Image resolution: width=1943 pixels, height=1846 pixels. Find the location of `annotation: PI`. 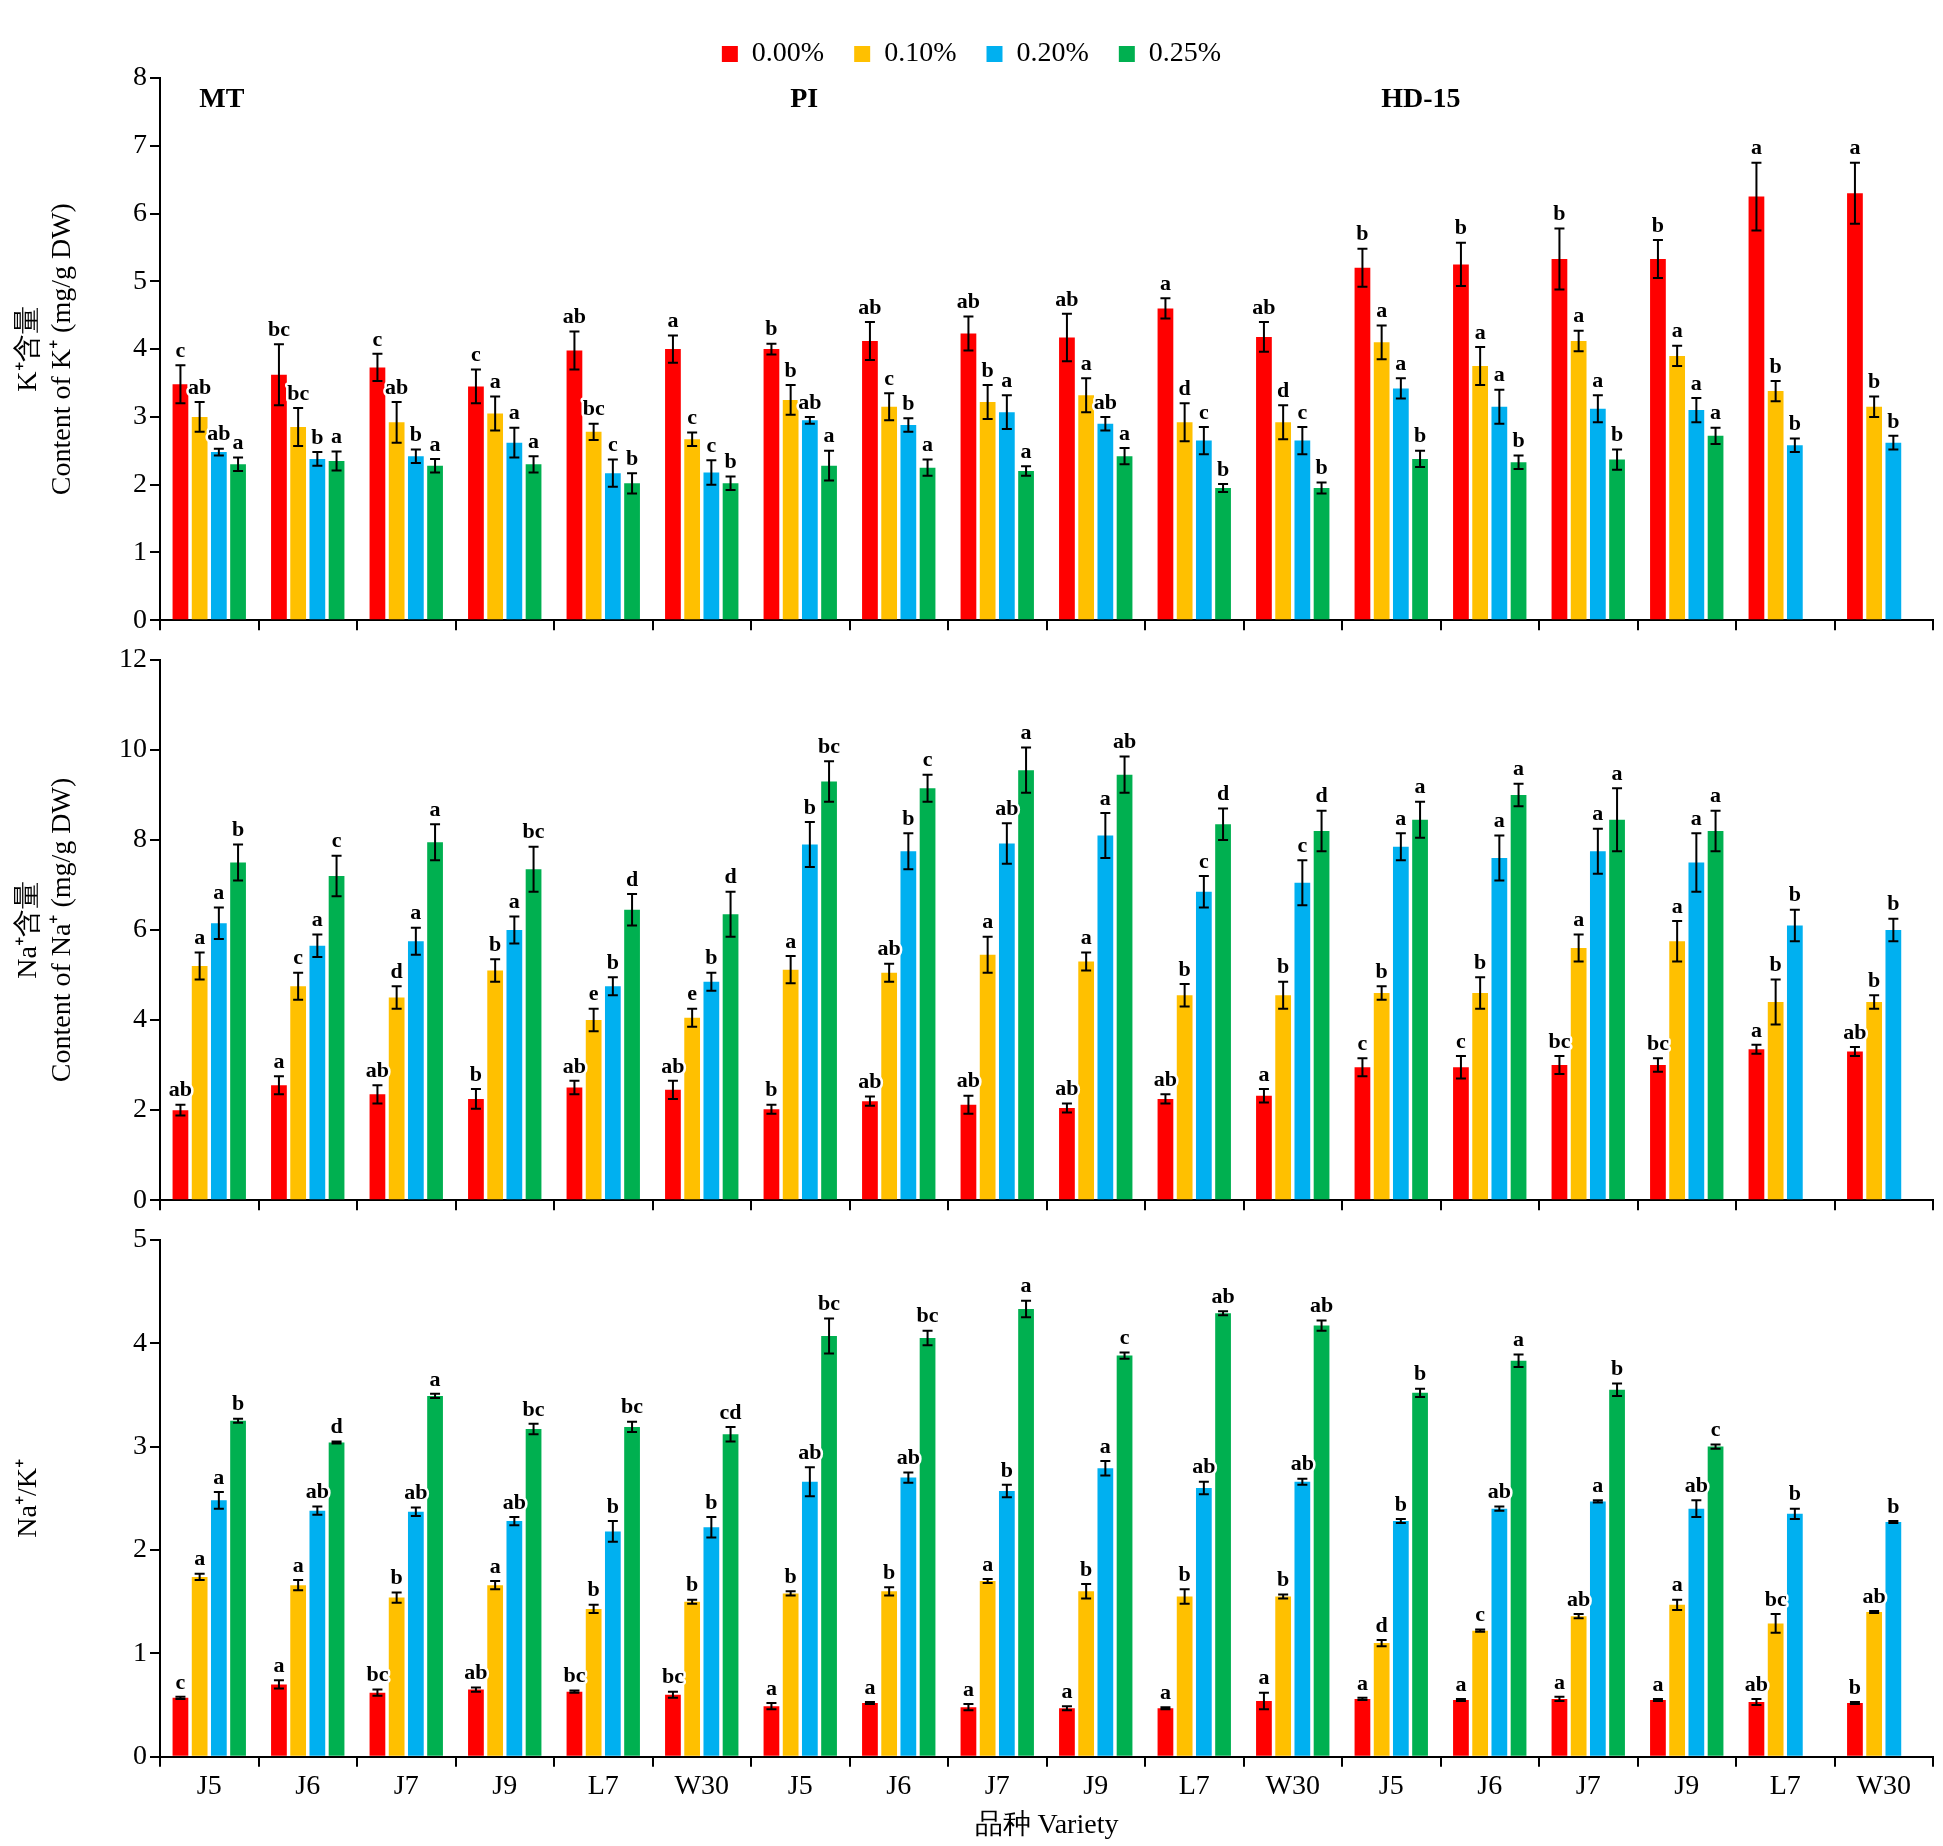

annotation: PI is located at coordinates (804, 98).